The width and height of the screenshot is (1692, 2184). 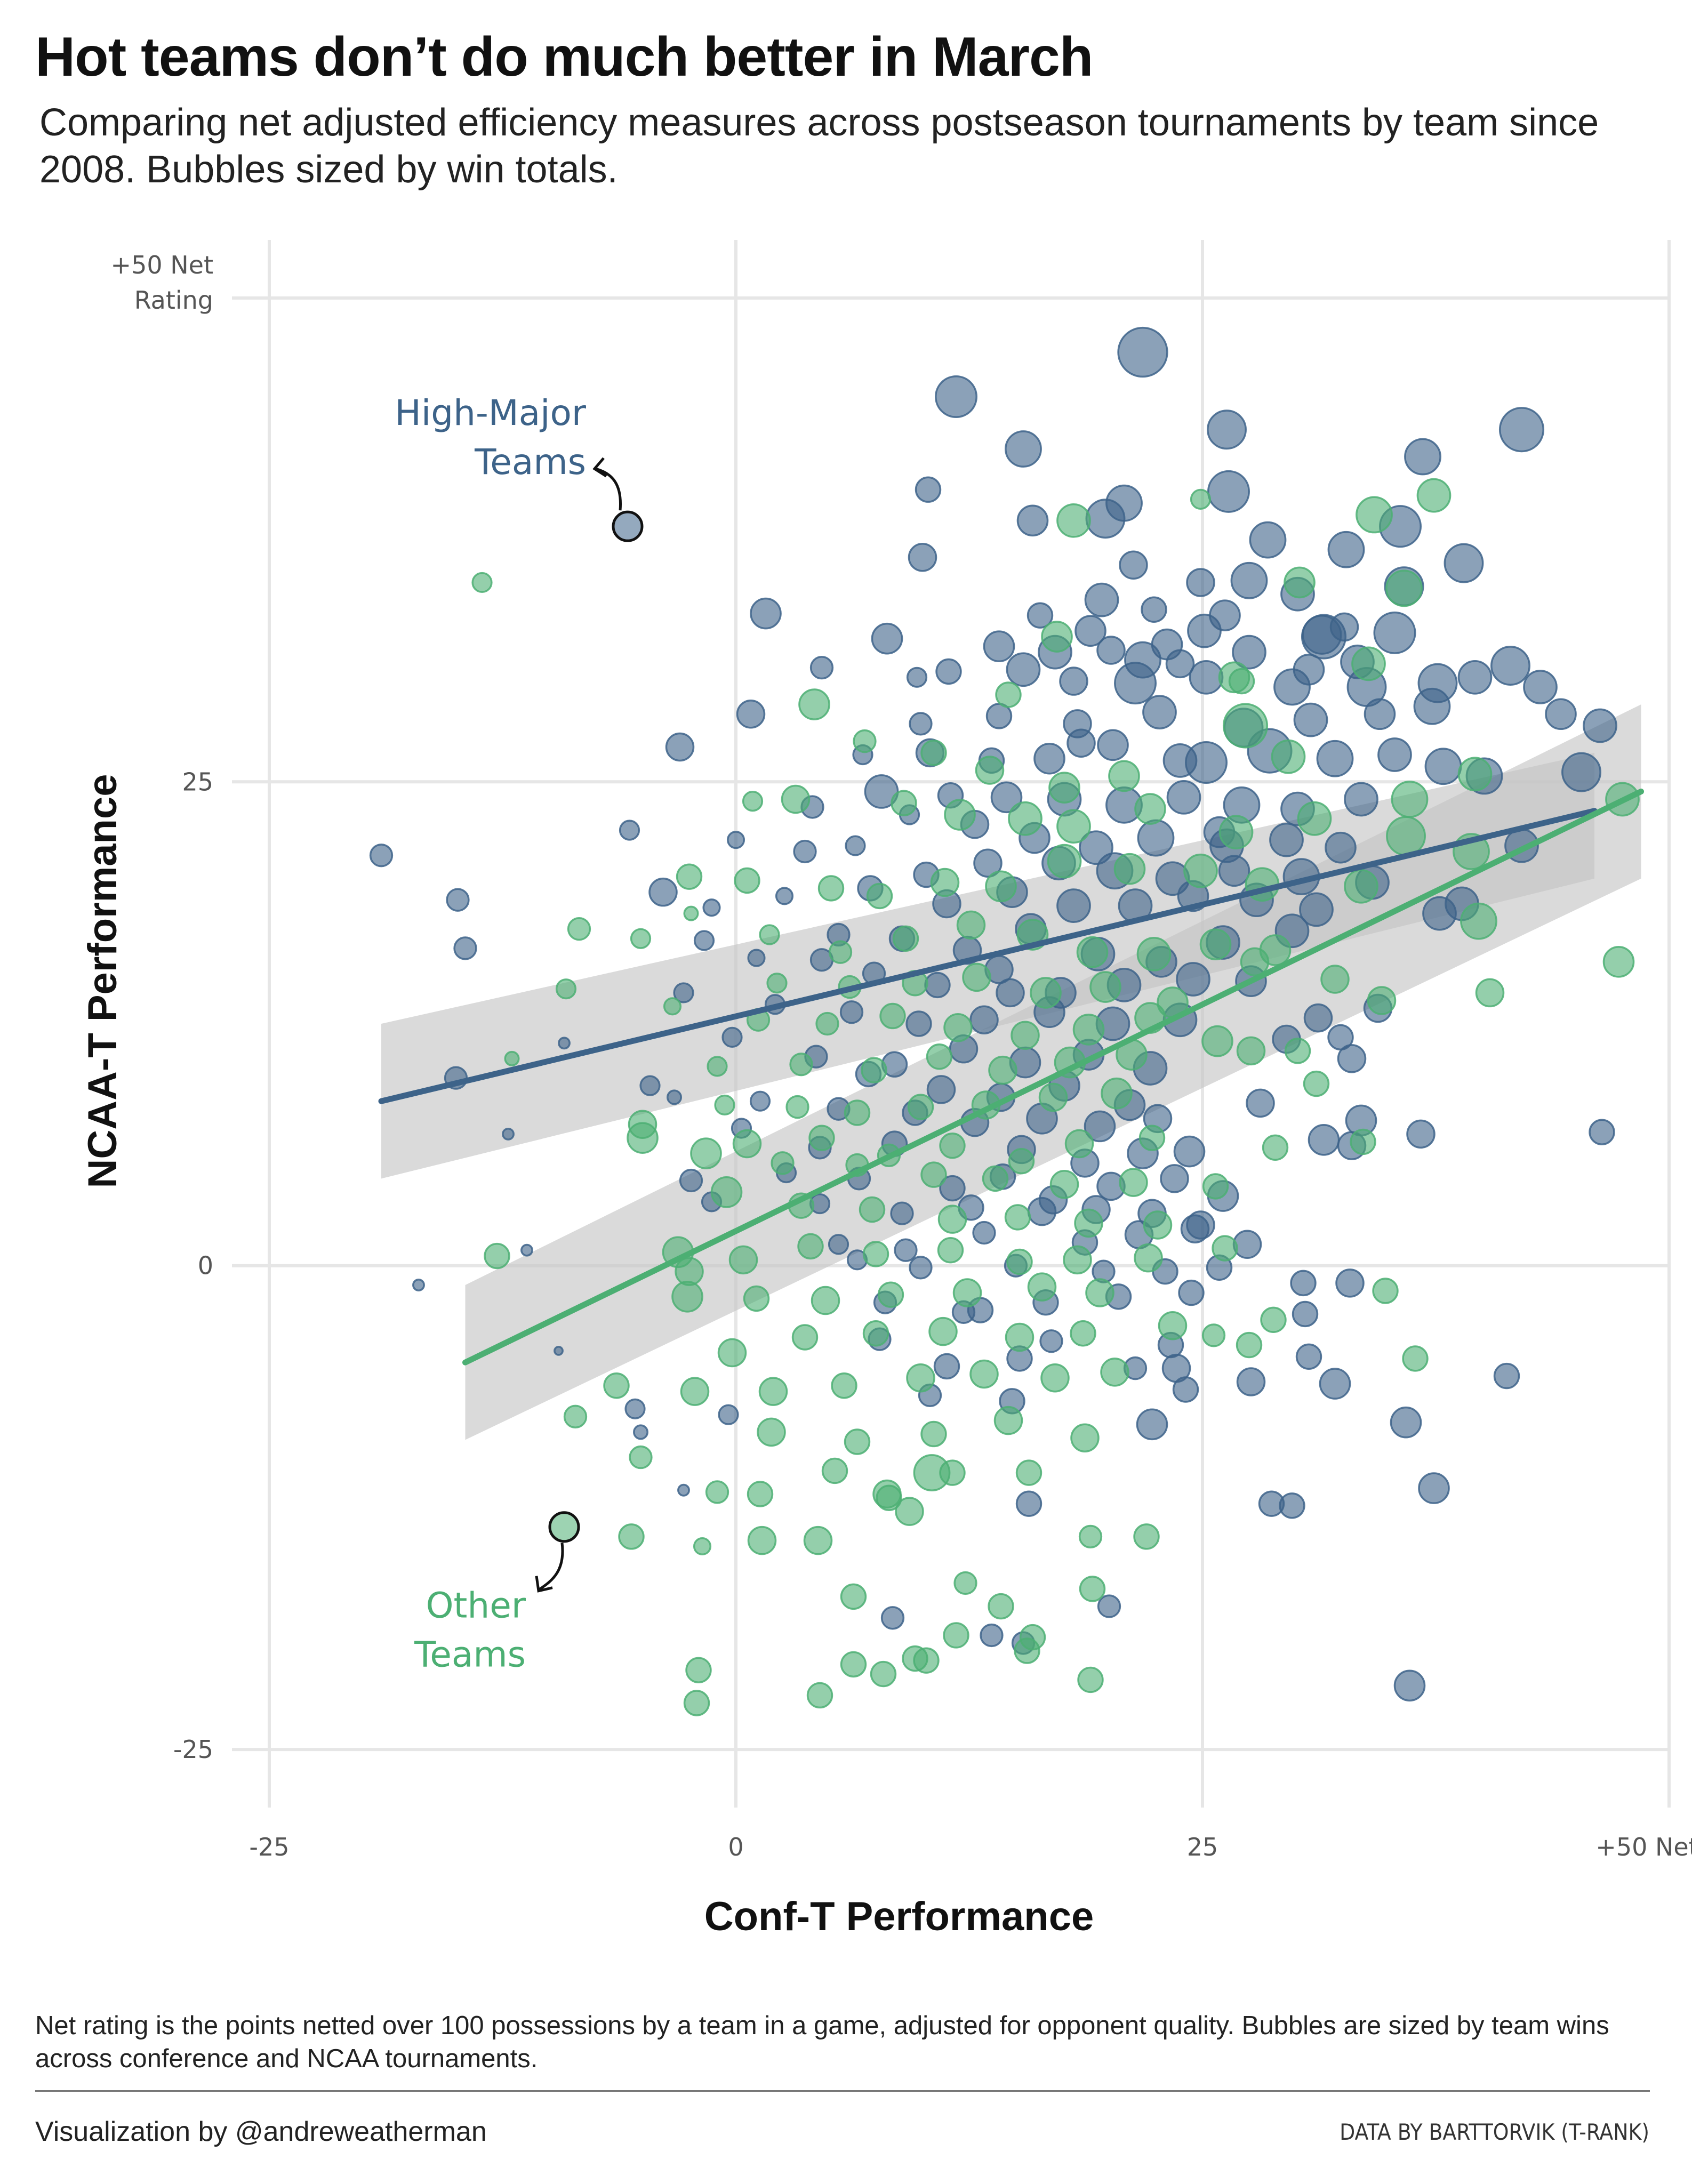 What do you see at coordinates (103, 981) in the screenshot?
I see `y-axis-title: NCAA-T Performance` at bounding box center [103, 981].